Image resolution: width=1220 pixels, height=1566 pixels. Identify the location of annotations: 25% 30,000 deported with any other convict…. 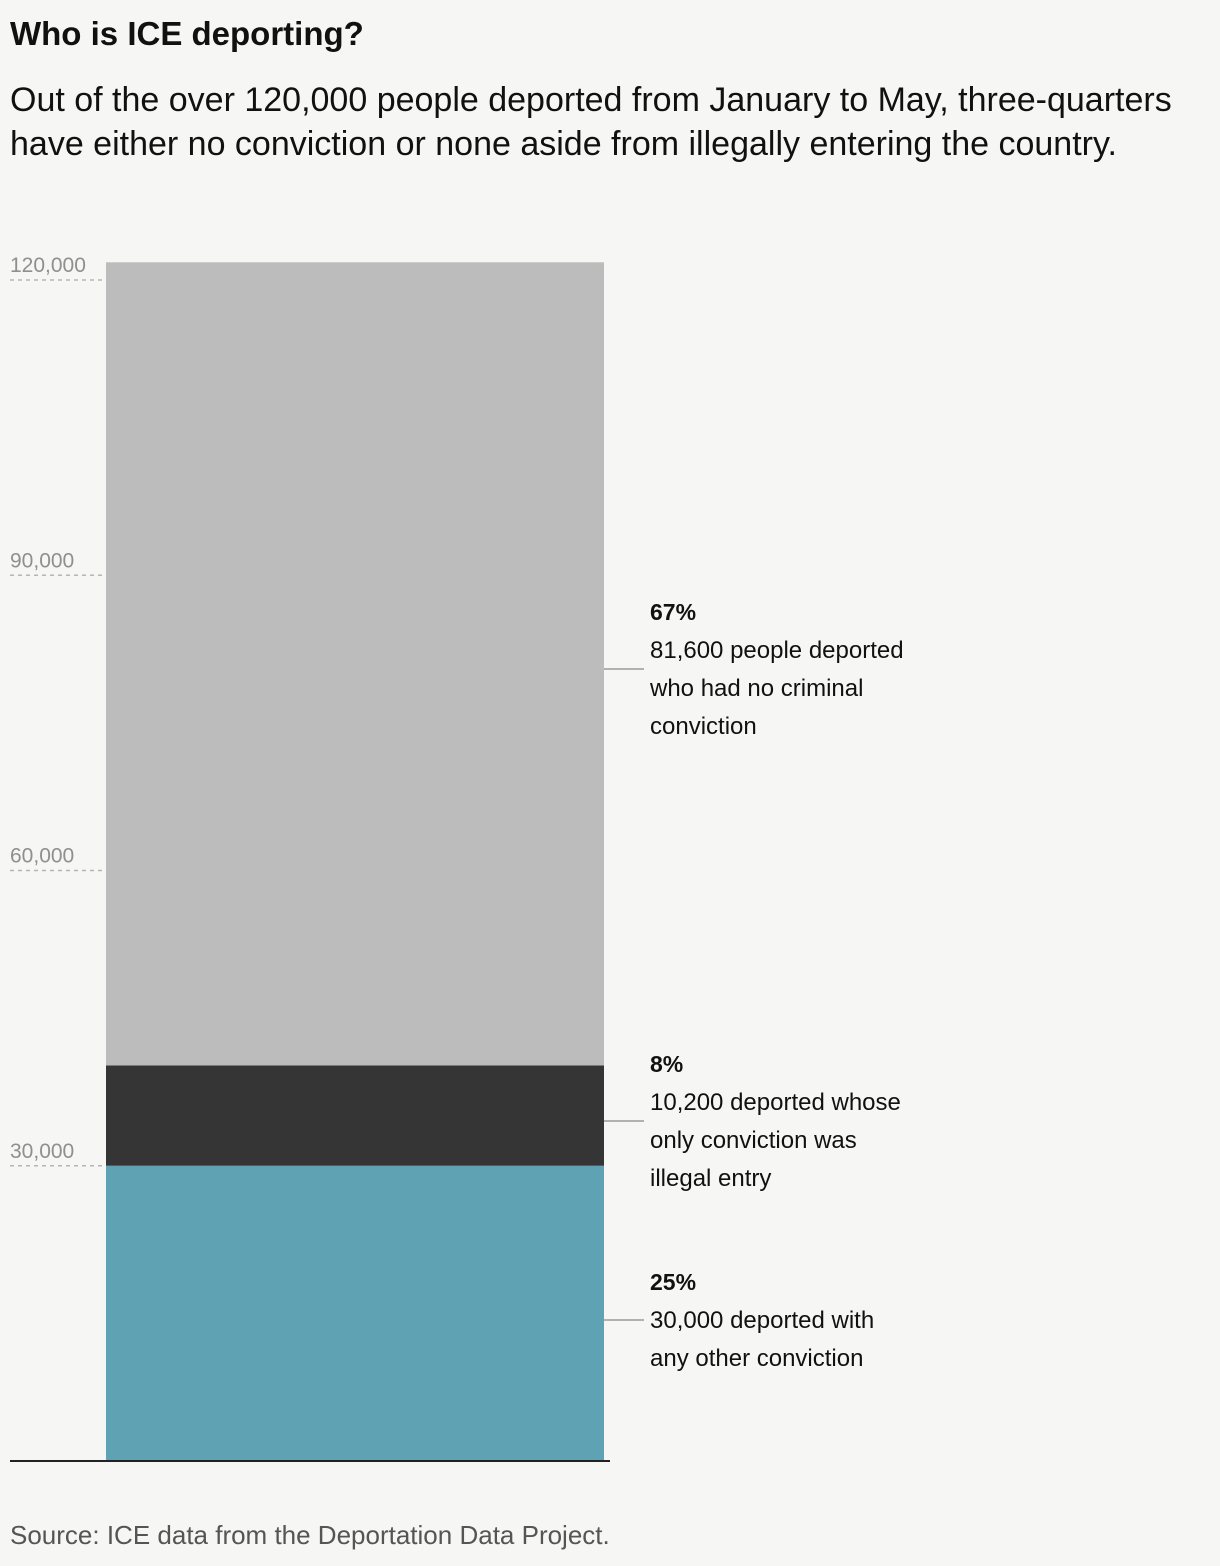
(754, 985).